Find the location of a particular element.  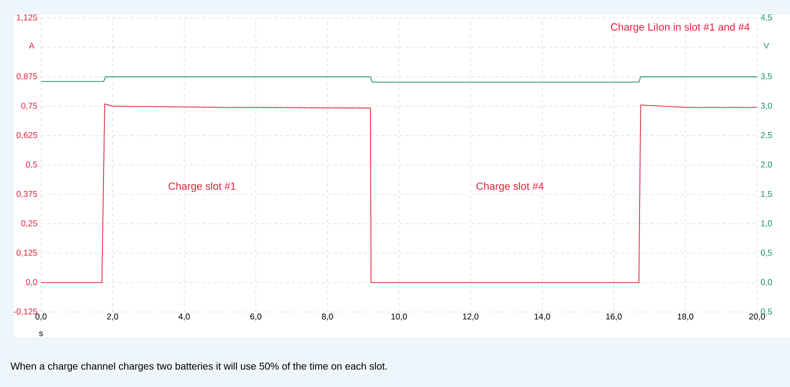

annotation: Charge slot #1 is located at coordinates (202, 187).